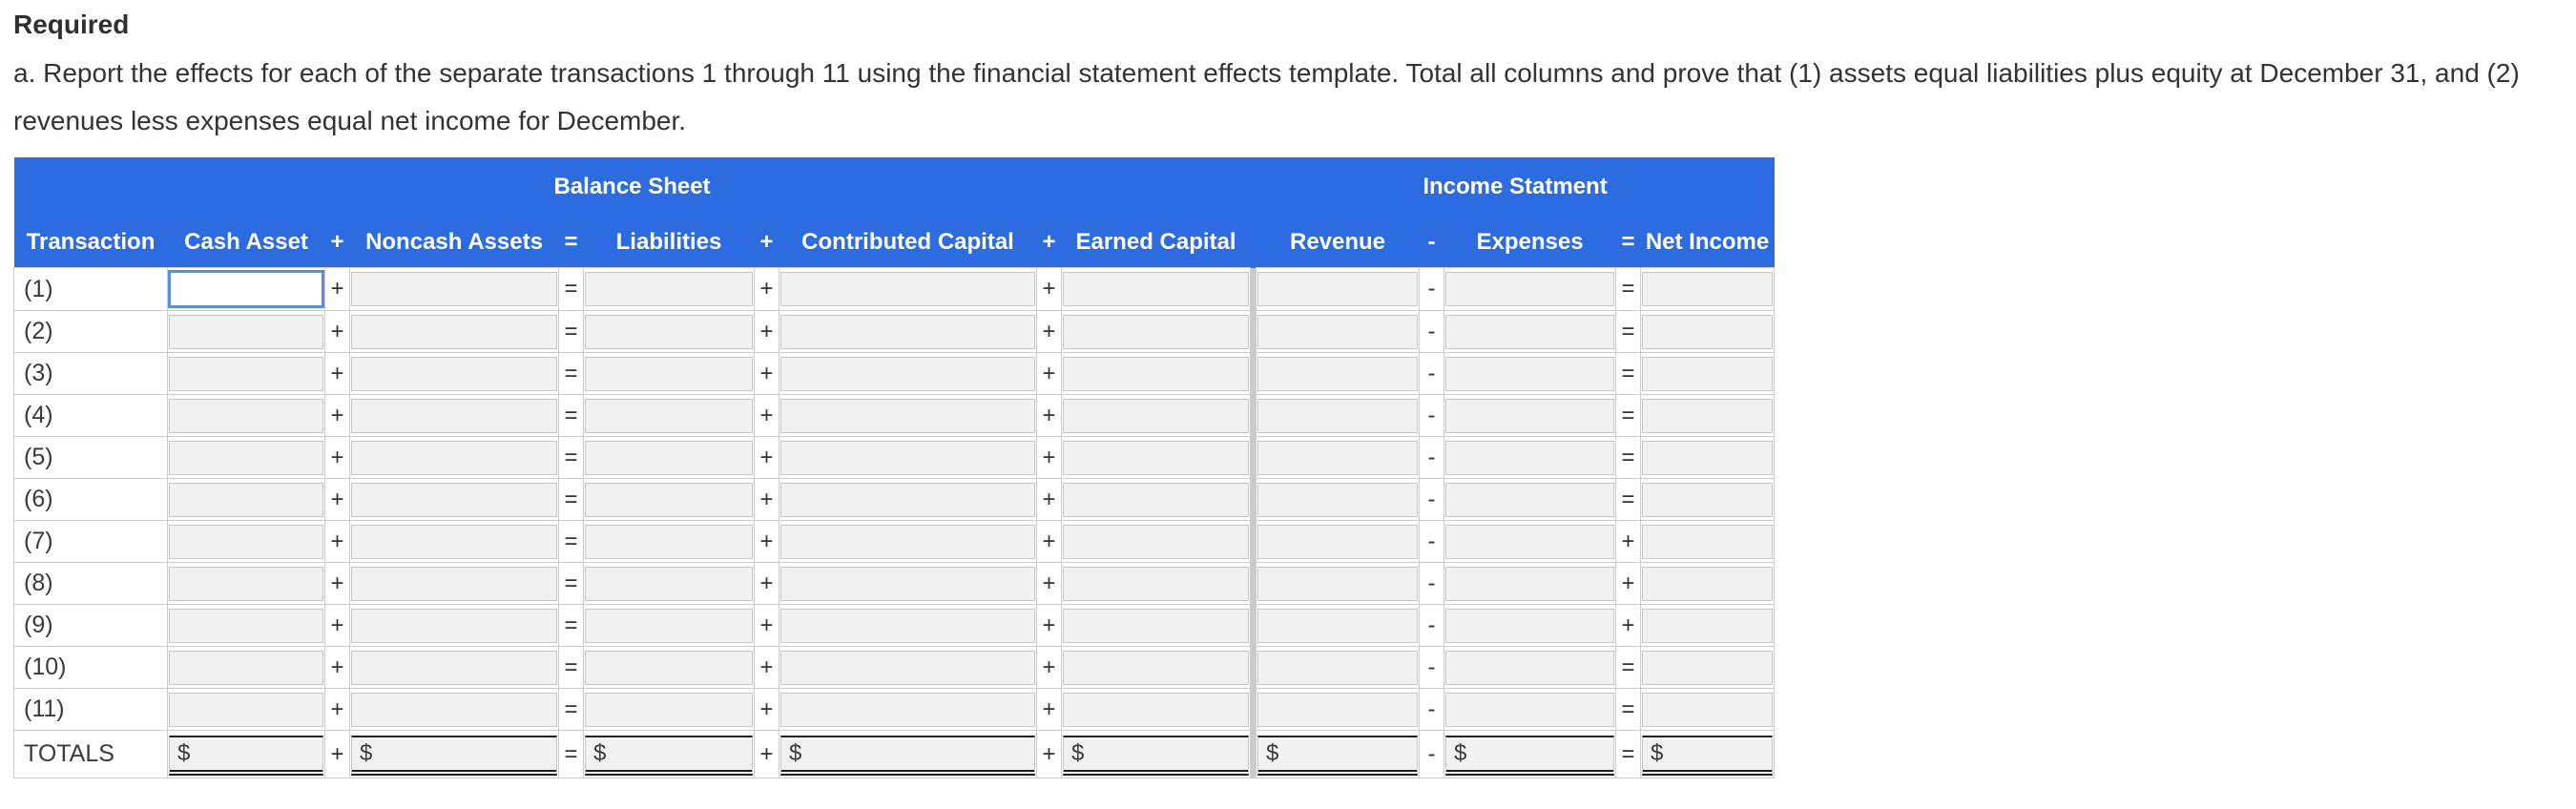 This screenshot has width=2576, height=809. I want to click on expenses-total-input: $, so click(1530, 756).